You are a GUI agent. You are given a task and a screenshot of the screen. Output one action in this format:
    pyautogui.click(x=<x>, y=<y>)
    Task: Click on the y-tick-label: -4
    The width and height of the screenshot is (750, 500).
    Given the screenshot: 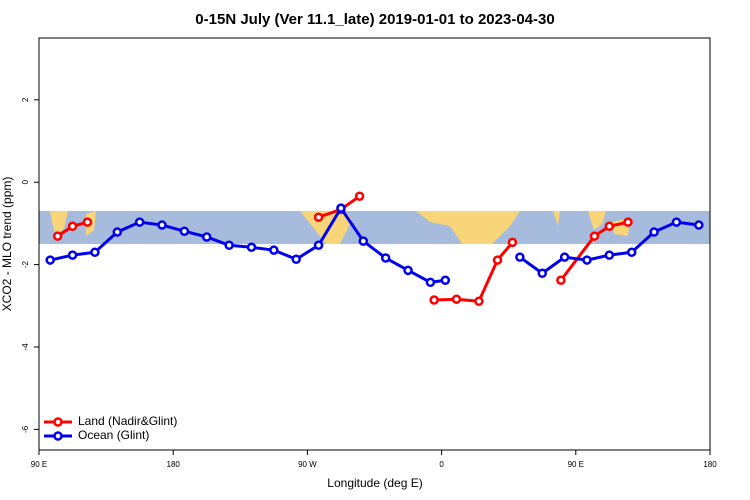 What is the action you would take?
    pyautogui.click(x=25, y=347)
    